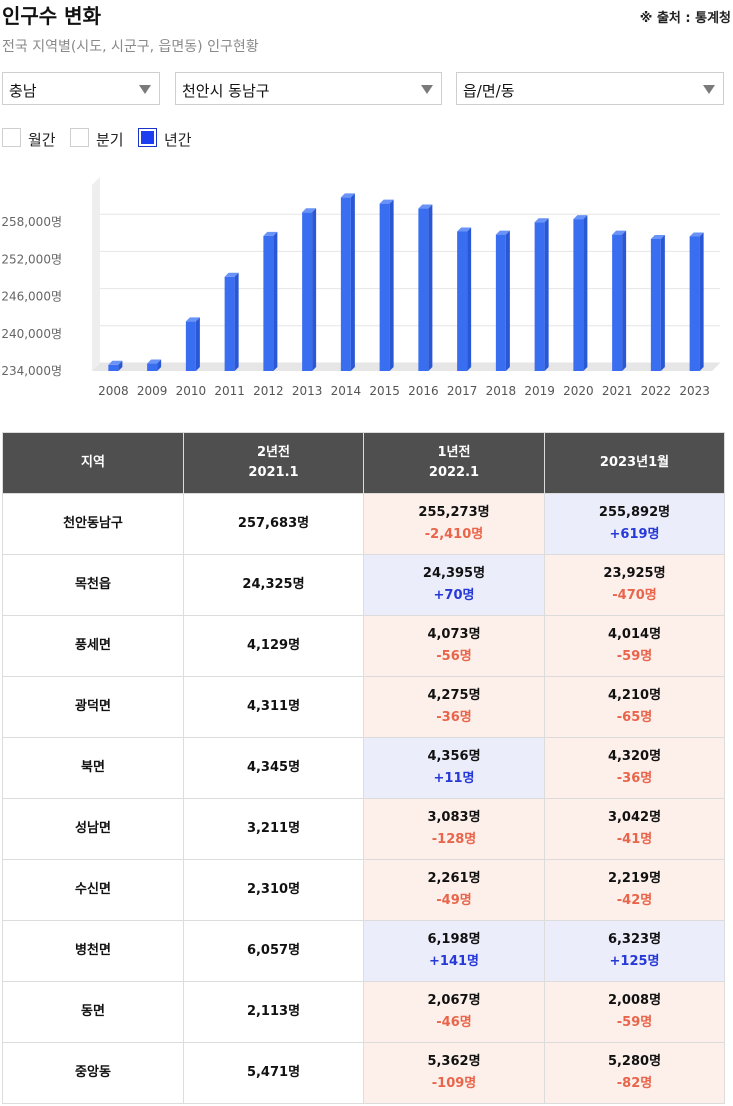 Image resolution: width=733 pixels, height=1106 pixels. I want to click on population-change: -41명, so click(634, 839).